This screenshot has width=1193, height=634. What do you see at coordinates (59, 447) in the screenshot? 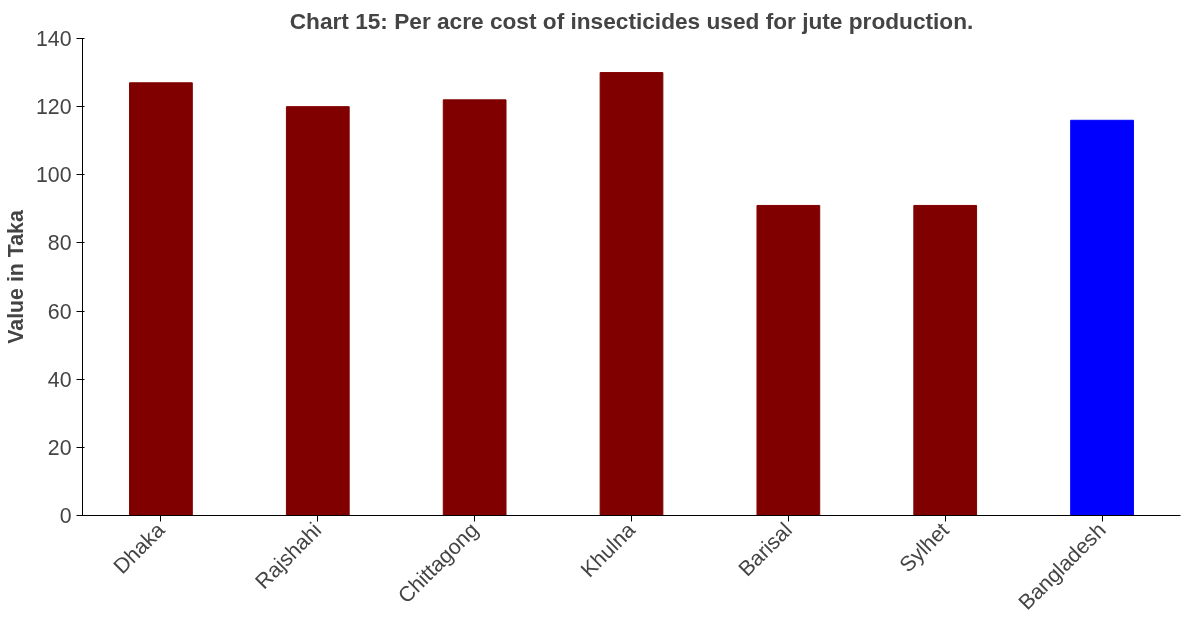
I see `y-tick-label: 20` at bounding box center [59, 447].